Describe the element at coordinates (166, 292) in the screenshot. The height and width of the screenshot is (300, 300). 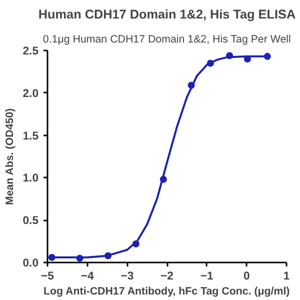
I see `x-axis-title: Log Anti-CDH17 Antibody, hFc Tag Conc. (μg/ml)` at that location.